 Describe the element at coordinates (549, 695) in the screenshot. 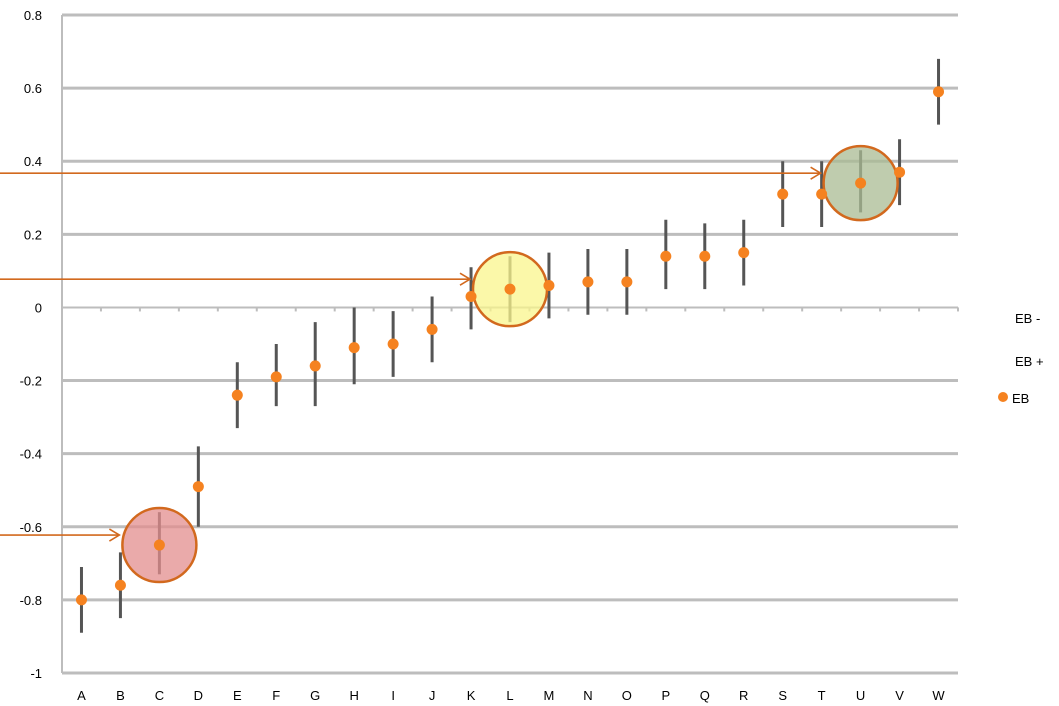

I see `x-tick-label: M` at that location.